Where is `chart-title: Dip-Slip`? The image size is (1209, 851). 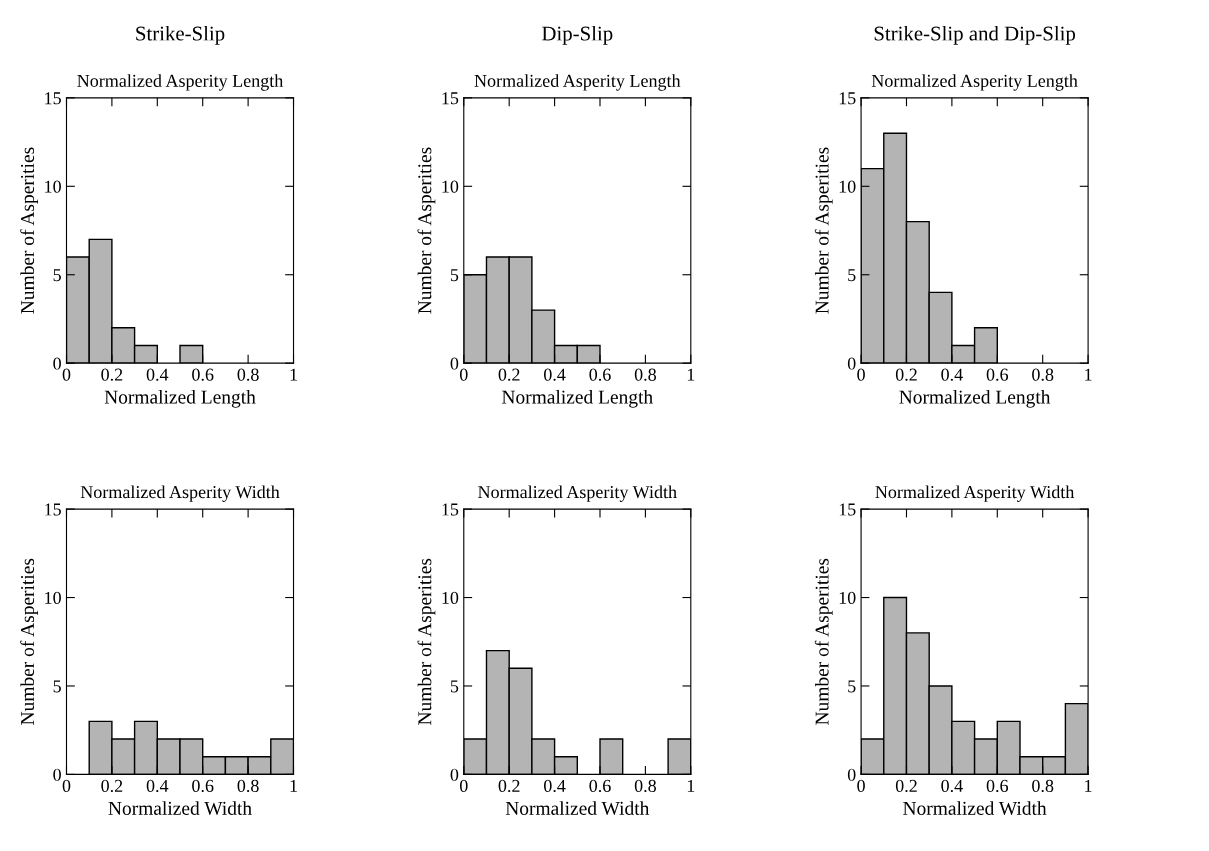 chart-title: Dip-Slip is located at coordinates (577, 35).